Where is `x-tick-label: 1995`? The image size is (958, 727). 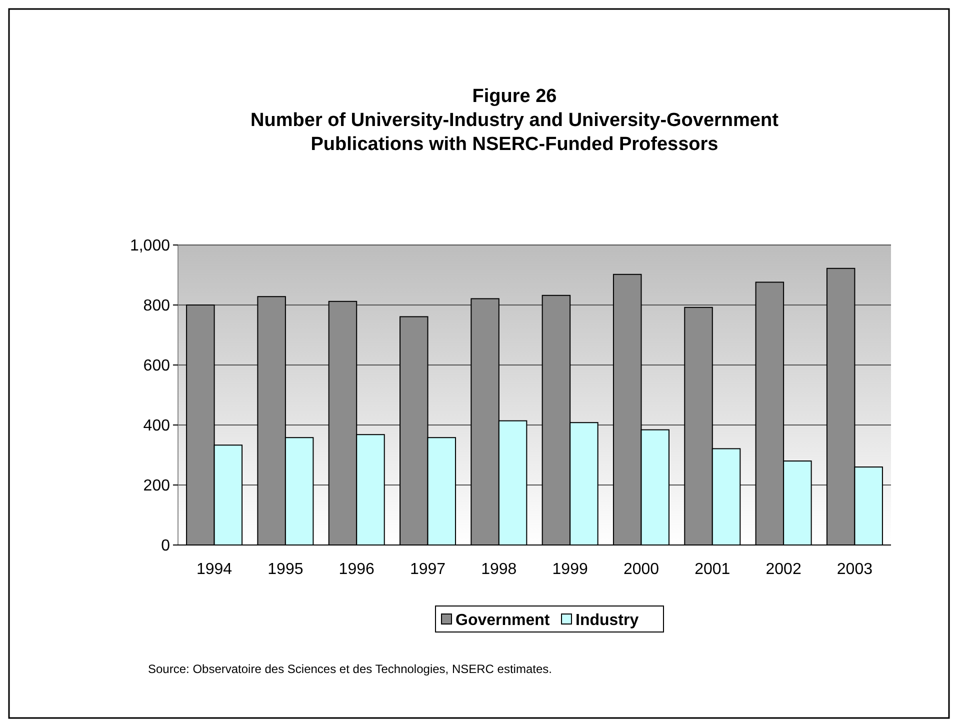 x-tick-label: 1995 is located at coordinates (286, 569).